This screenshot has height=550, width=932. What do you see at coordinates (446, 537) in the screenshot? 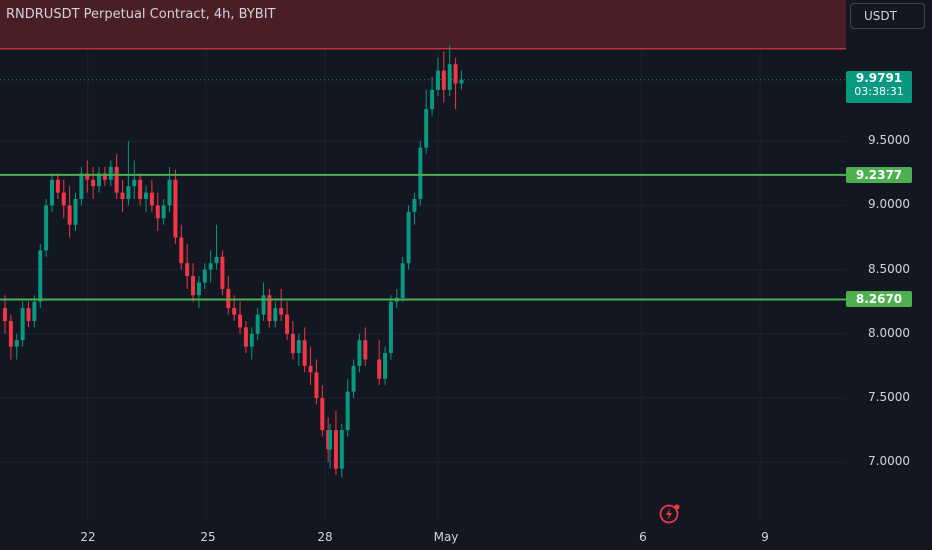
I see `time-tick-label: May` at bounding box center [446, 537].